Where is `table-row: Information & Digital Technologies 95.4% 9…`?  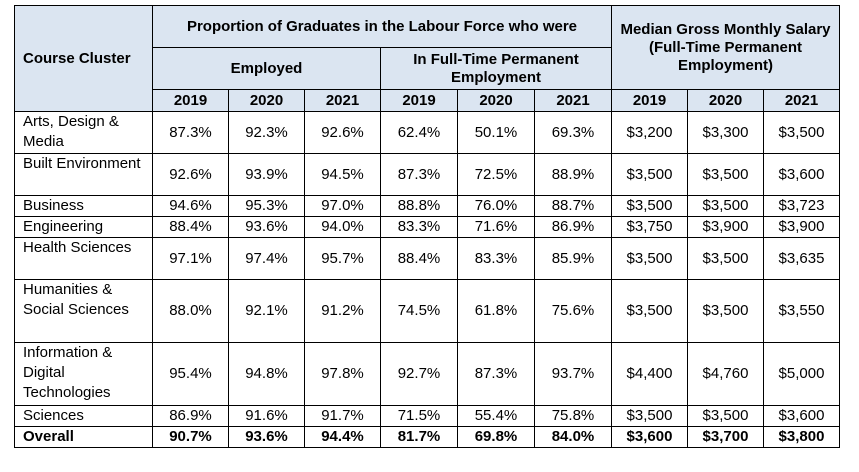
table-row: Information & Digital Technologies 95.4% 9… is located at coordinates (427, 374).